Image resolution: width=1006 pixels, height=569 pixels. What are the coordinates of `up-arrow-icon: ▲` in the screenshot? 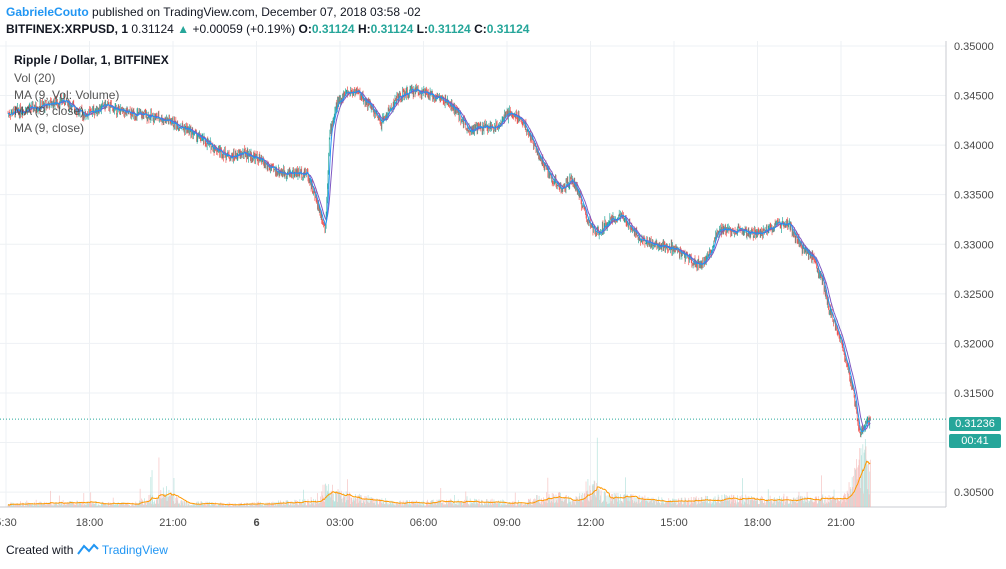 It's located at (183, 29).